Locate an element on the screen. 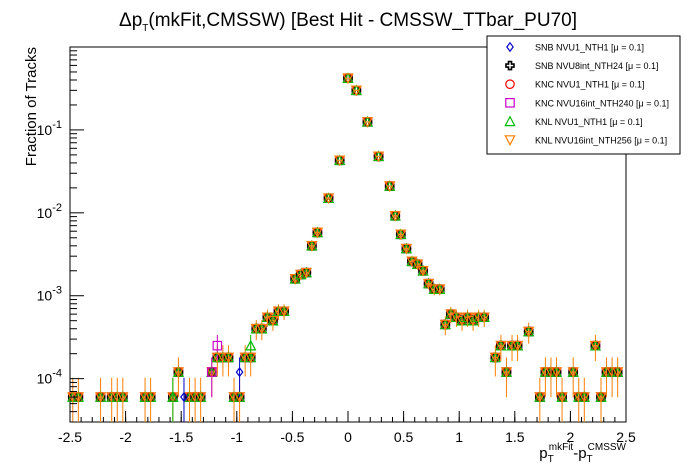 The height and width of the screenshot is (472, 696). cross-marker is located at coordinates (510, 65).